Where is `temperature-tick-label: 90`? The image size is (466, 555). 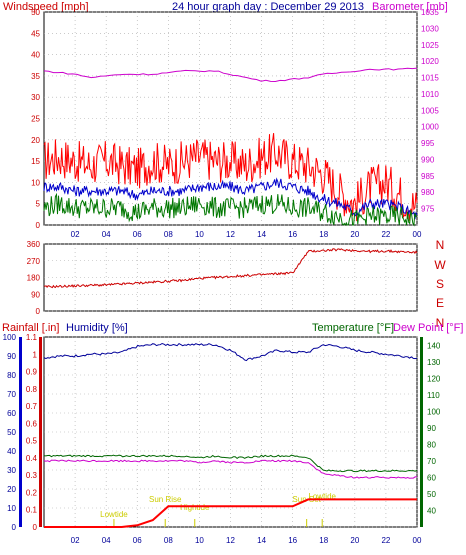
temperature-tick-label: 90 is located at coordinates (431, 428).